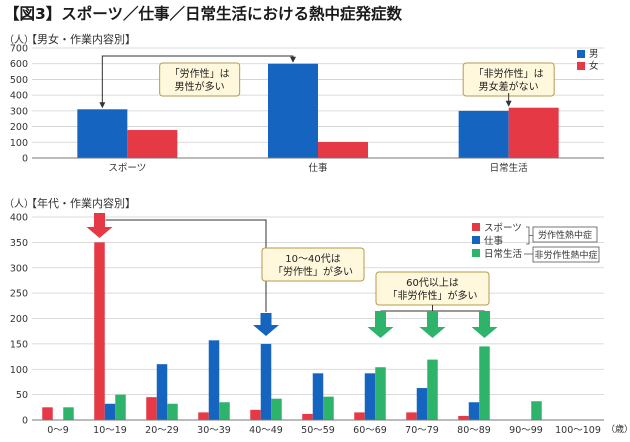 Image resolution: width=630 pixels, height=442 pixels. What do you see at coordinates (594, 66) in the screenshot?
I see `chart1-legend-label: 女` at bounding box center [594, 66].